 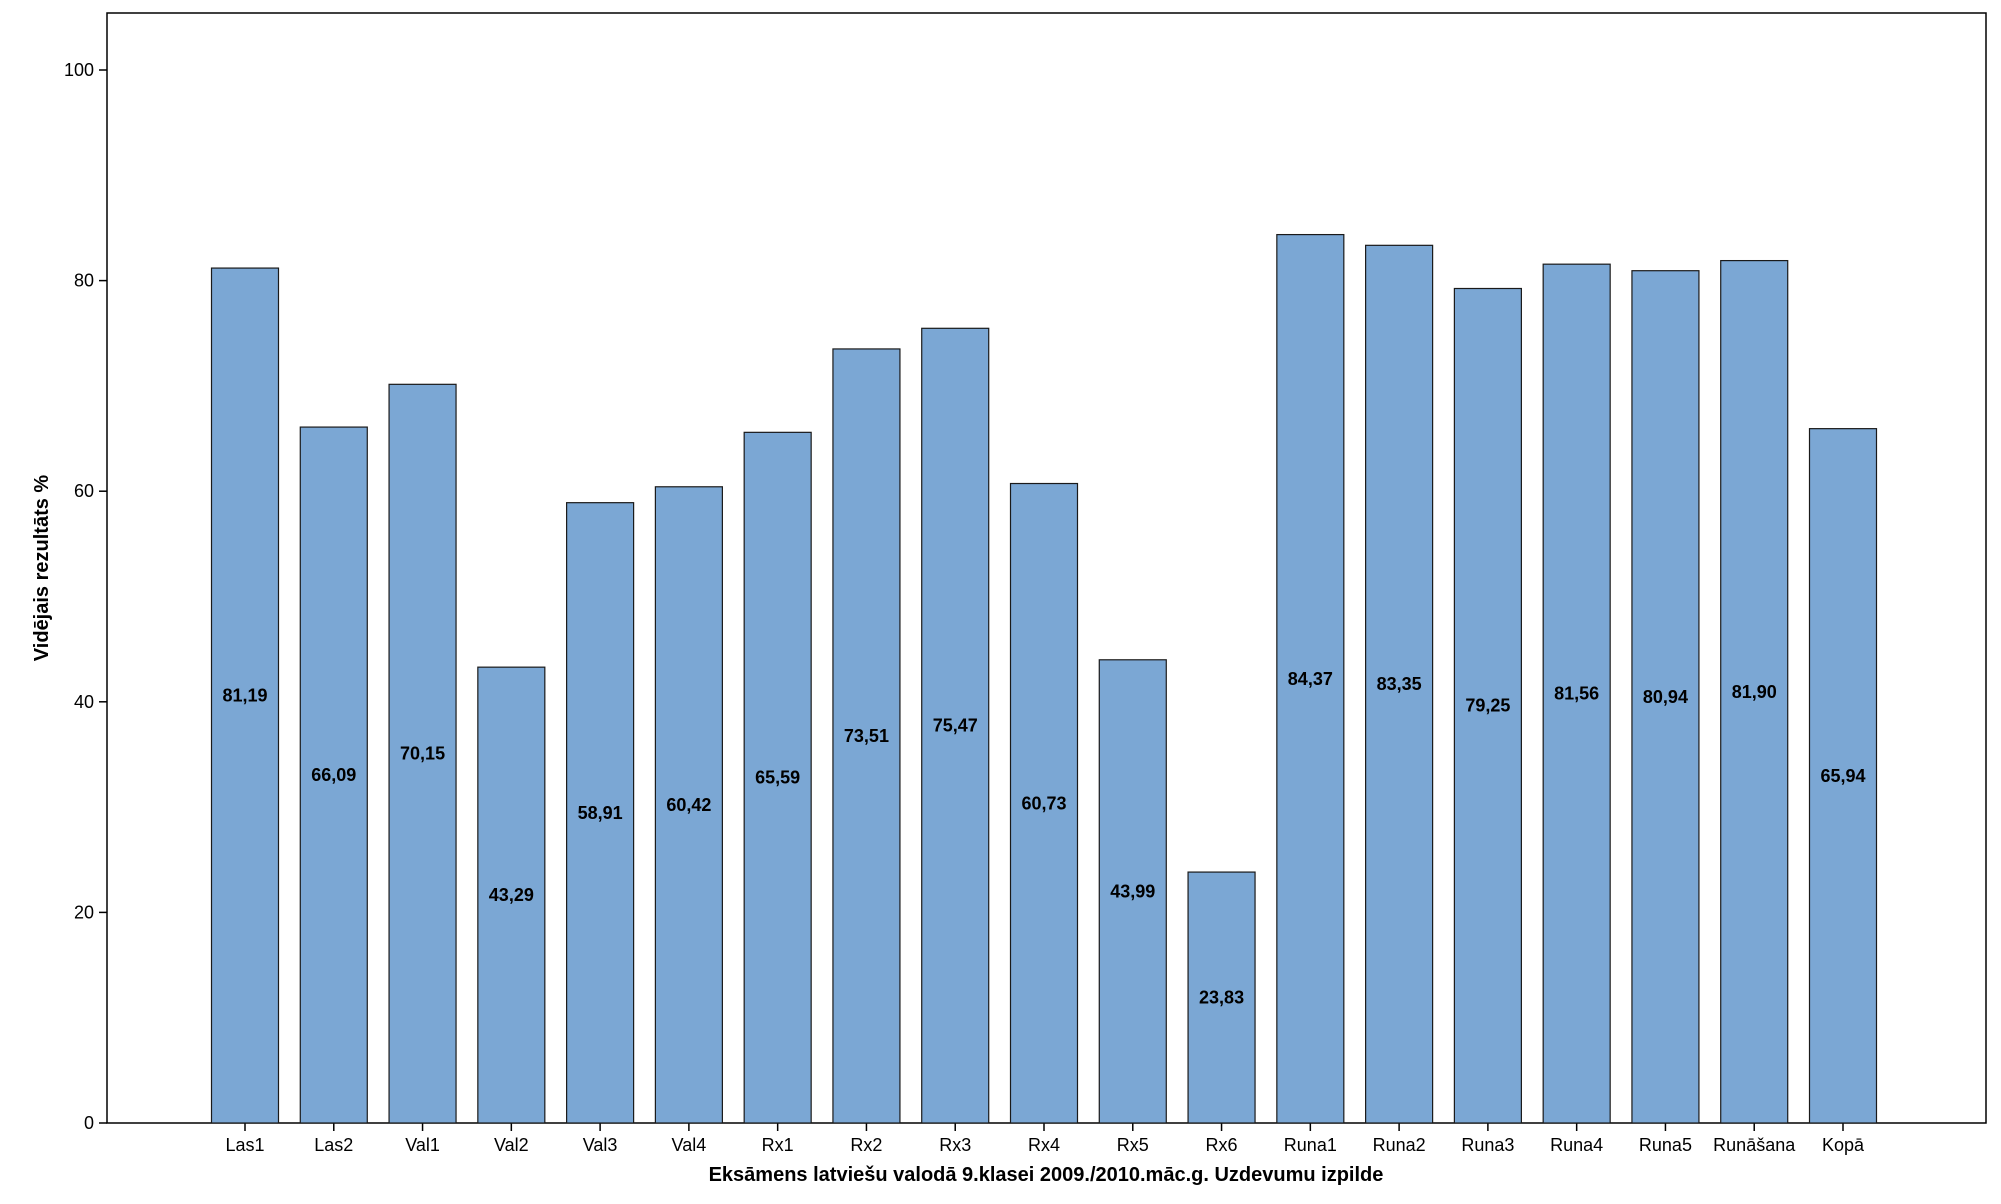 I want to click on data-label: 79,25, so click(x=1487, y=706).